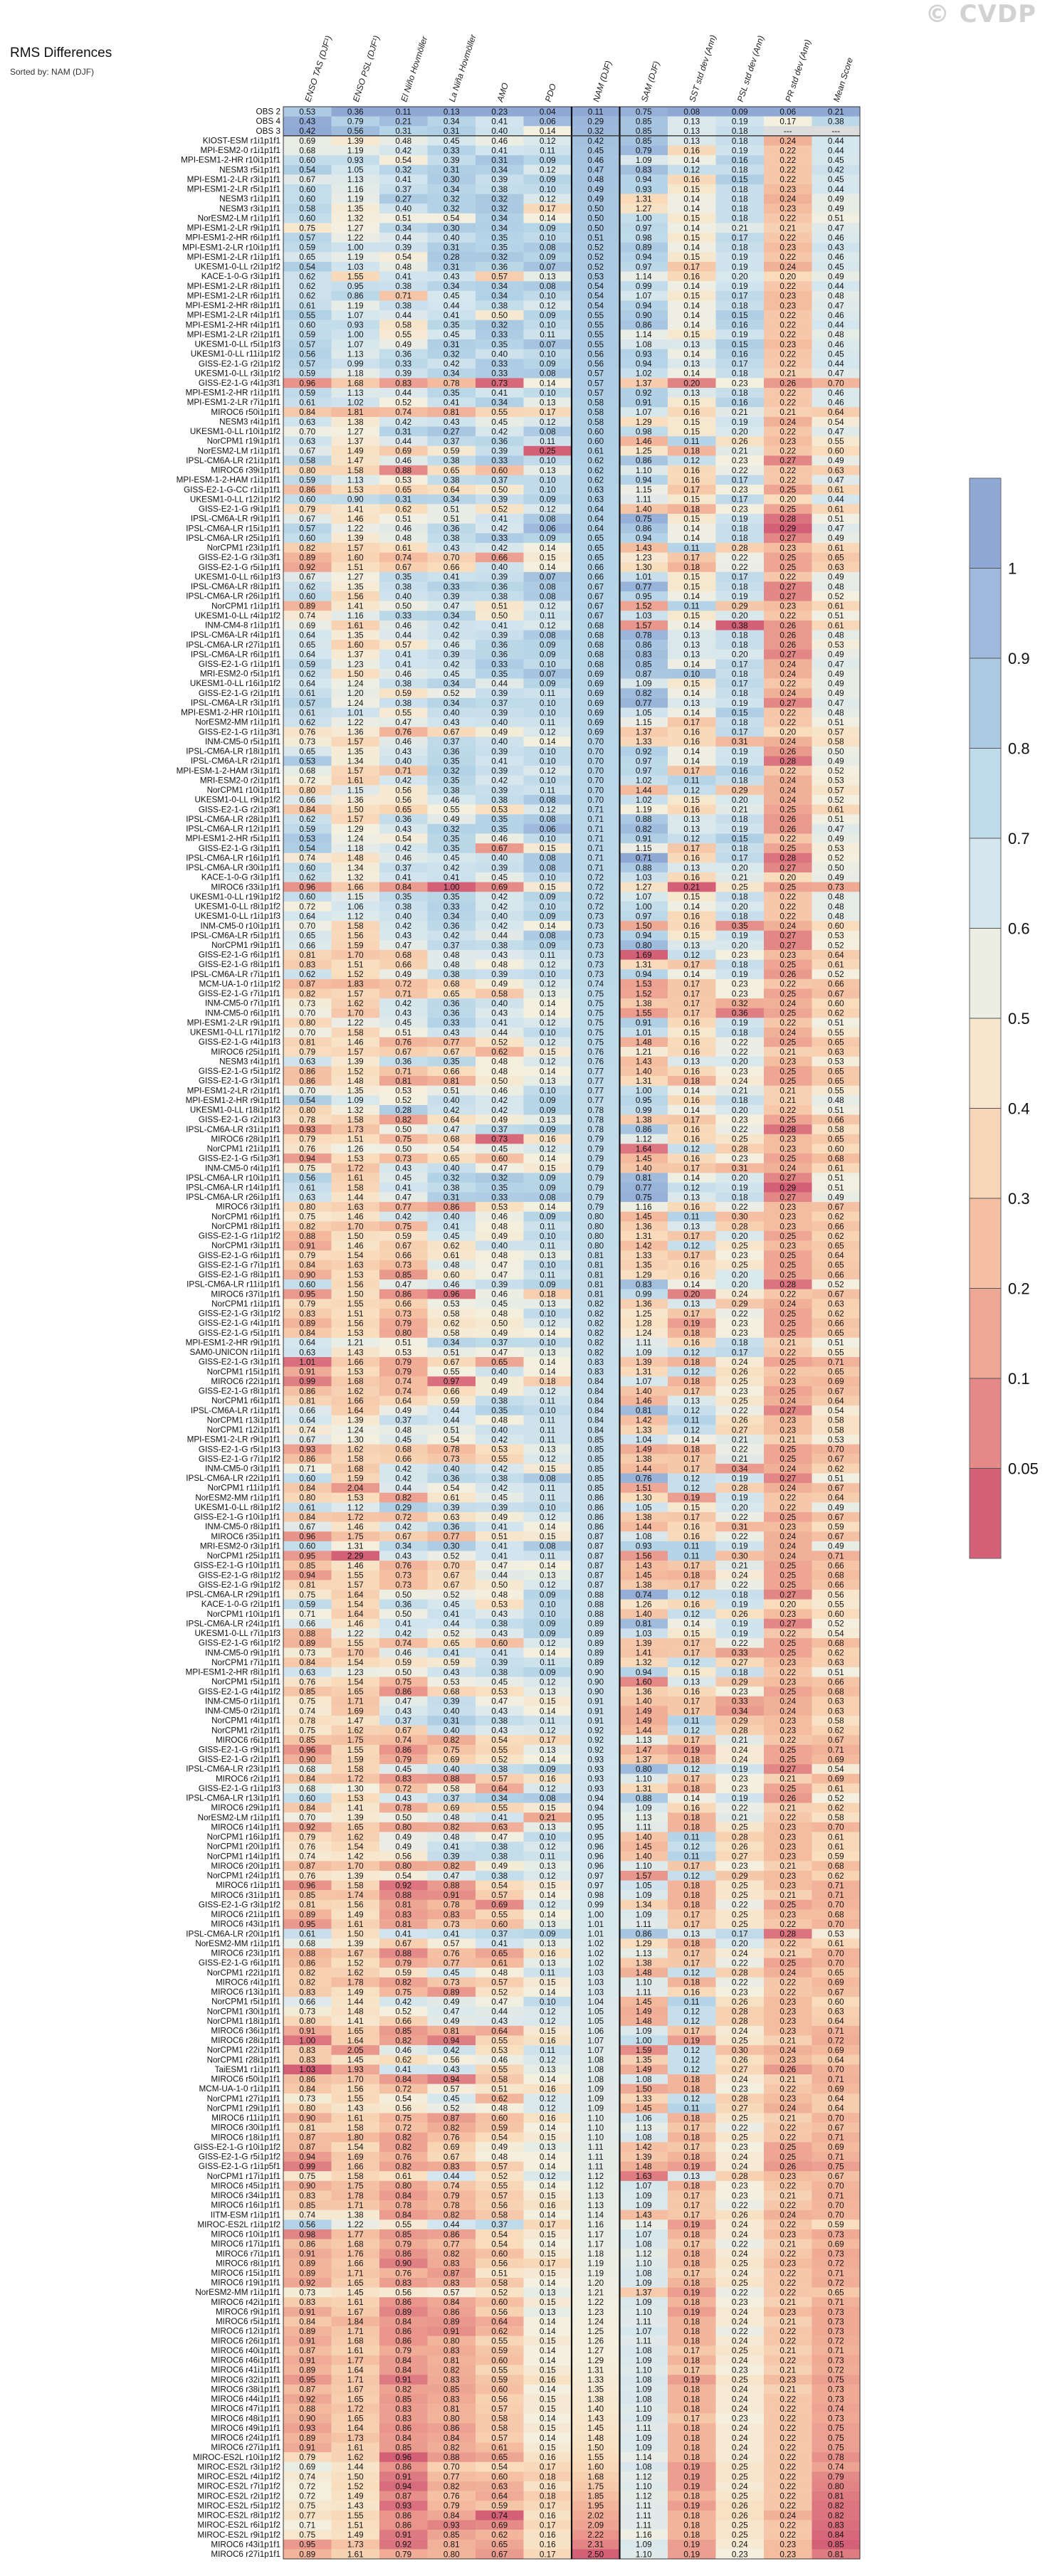  What do you see at coordinates (307, 916) in the screenshot?
I see `cell-value: 0.64` at bounding box center [307, 916].